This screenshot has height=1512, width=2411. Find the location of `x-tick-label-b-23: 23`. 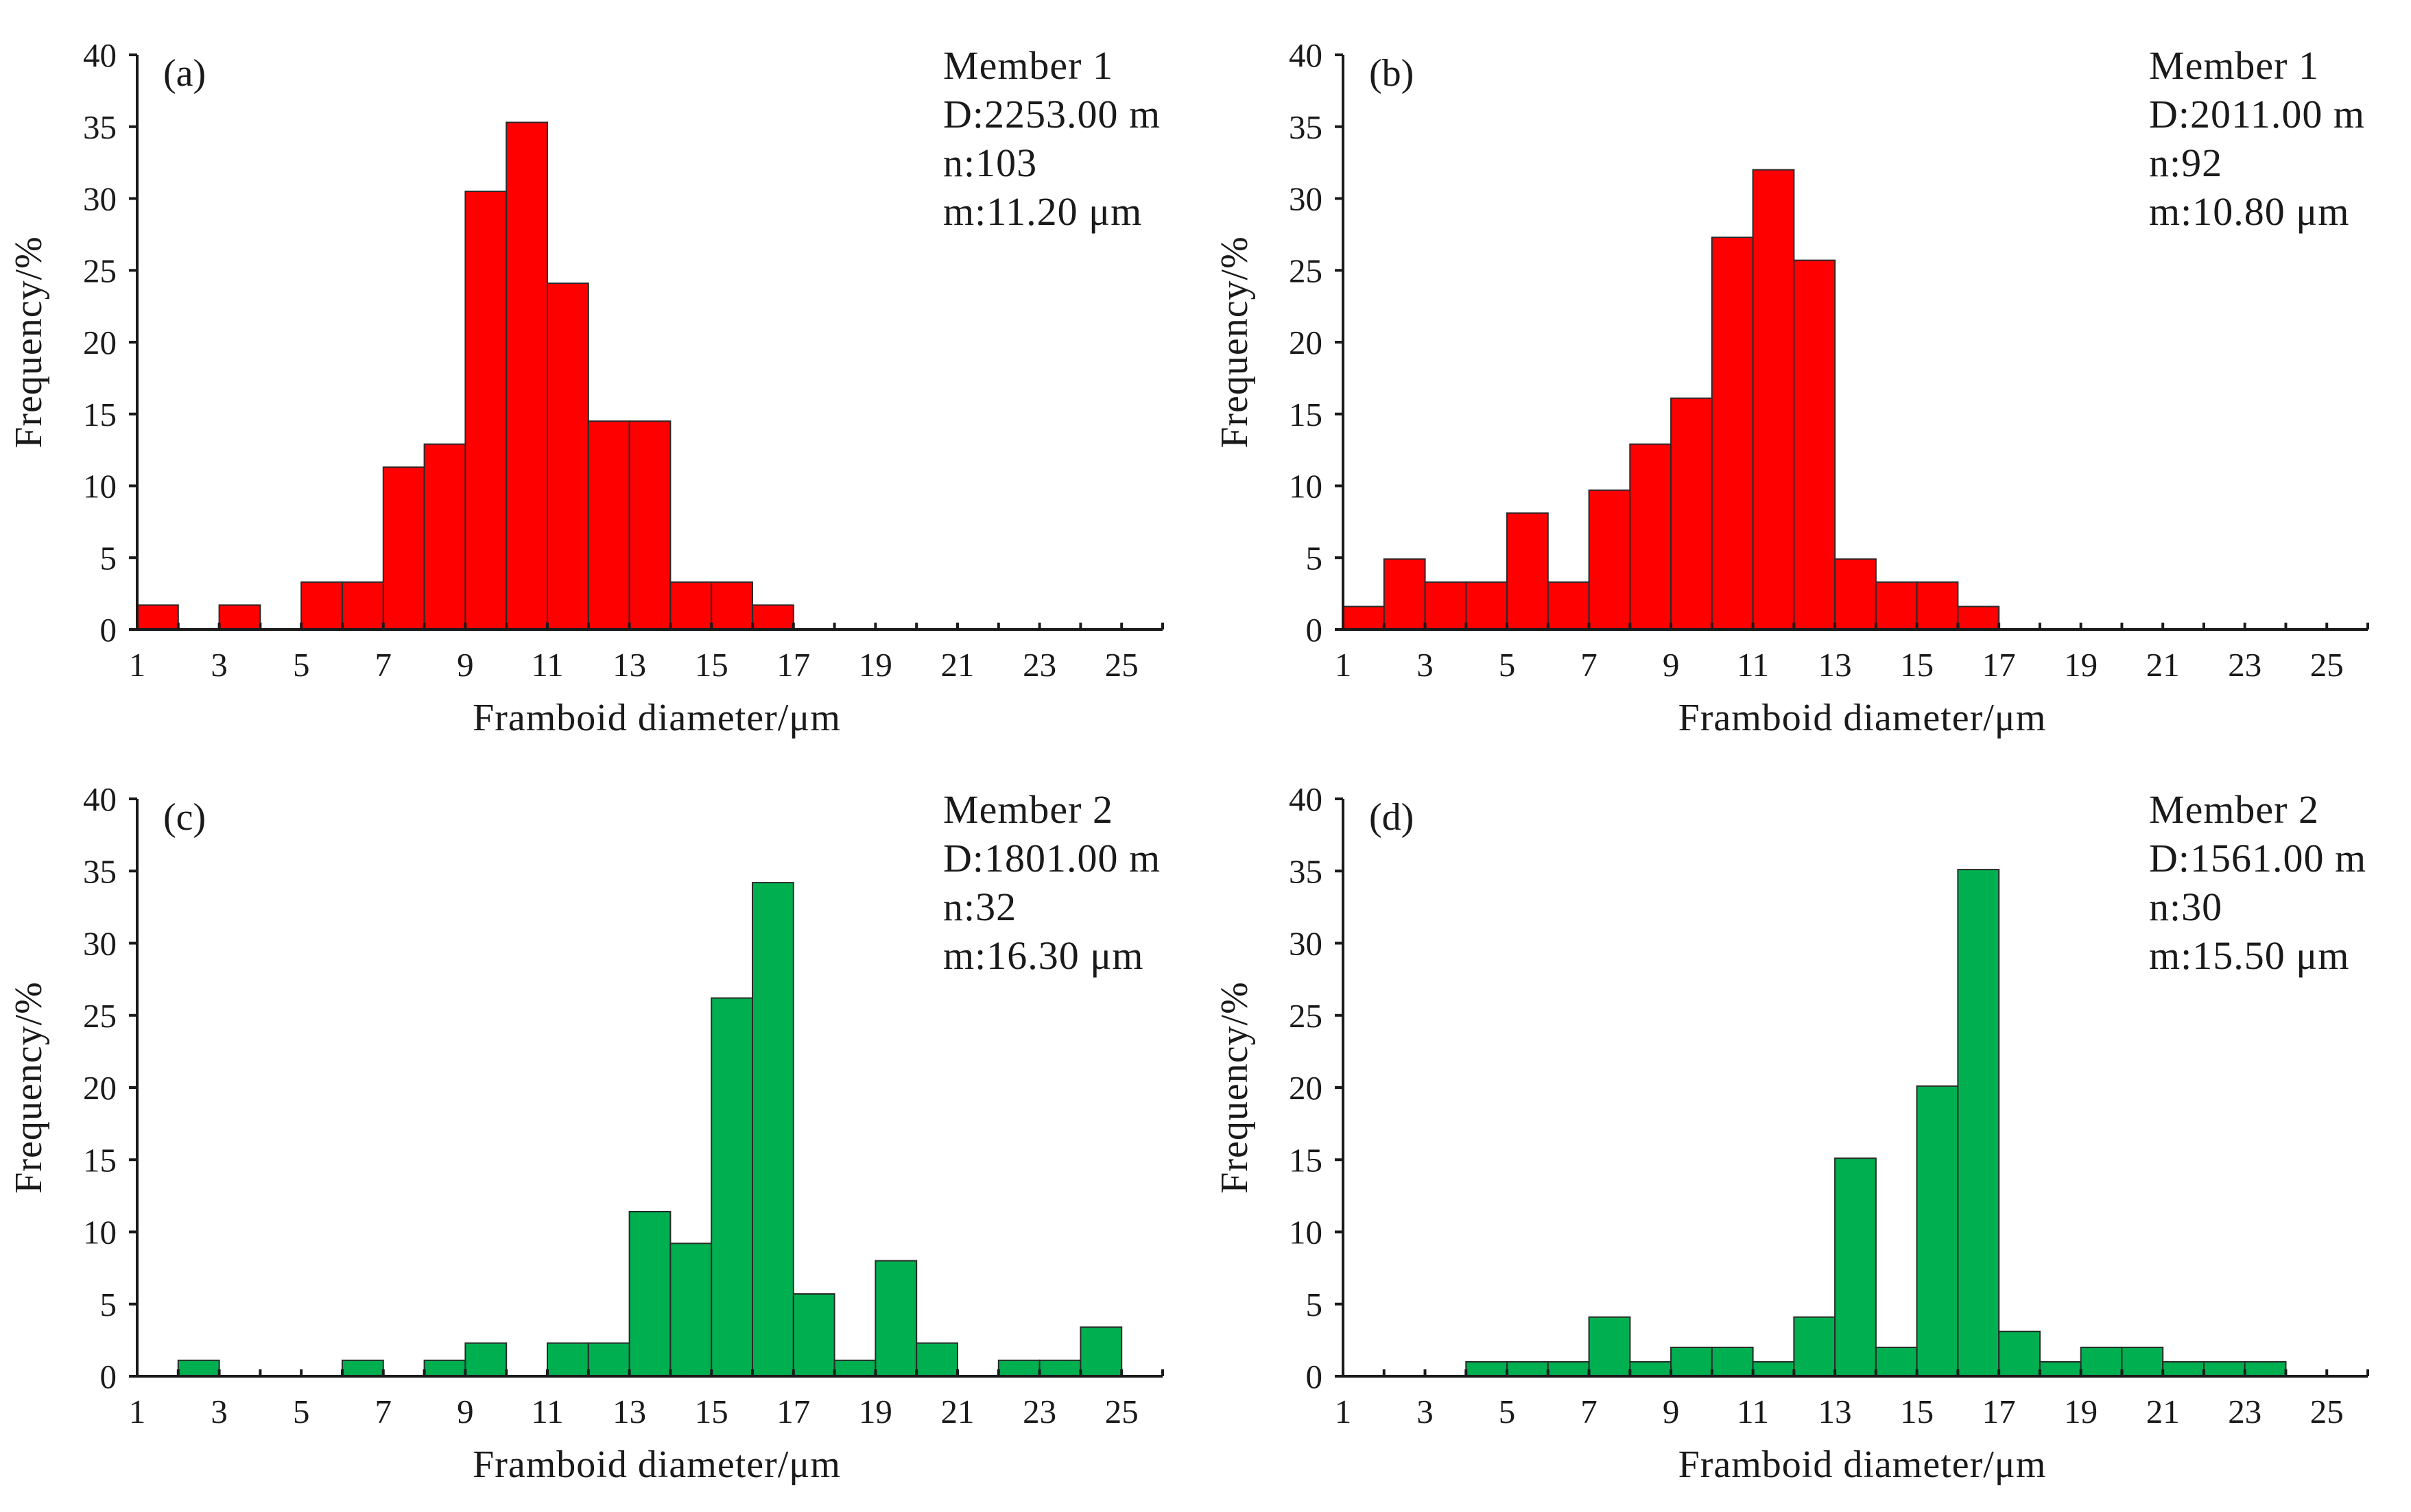

x-tick-label-b-23: 23 is located at coordinates (2244, 665).